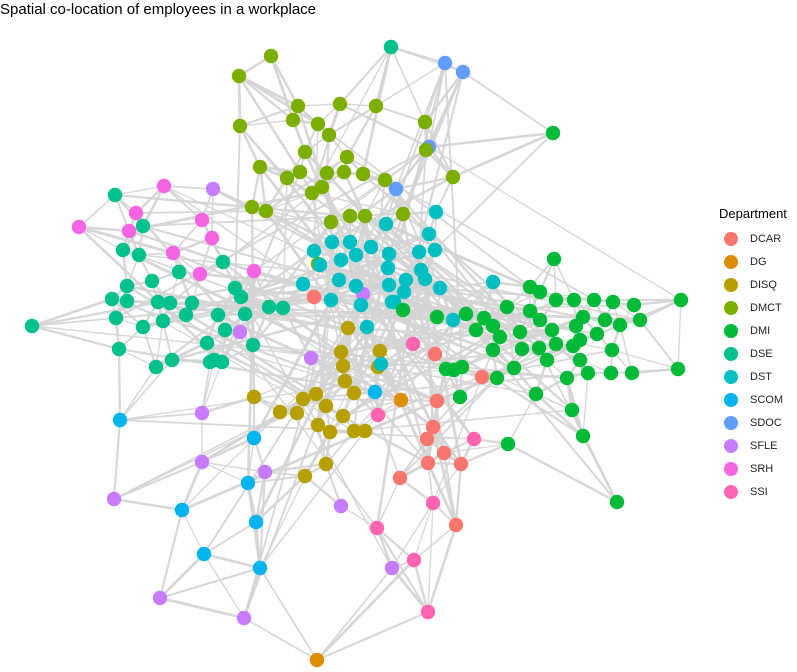 The width and height of the screenshot is (797, 672). Describe the element at coordinates (758, 284) in the screenshot. I see `legend-item-disq: DISQ` at that location.